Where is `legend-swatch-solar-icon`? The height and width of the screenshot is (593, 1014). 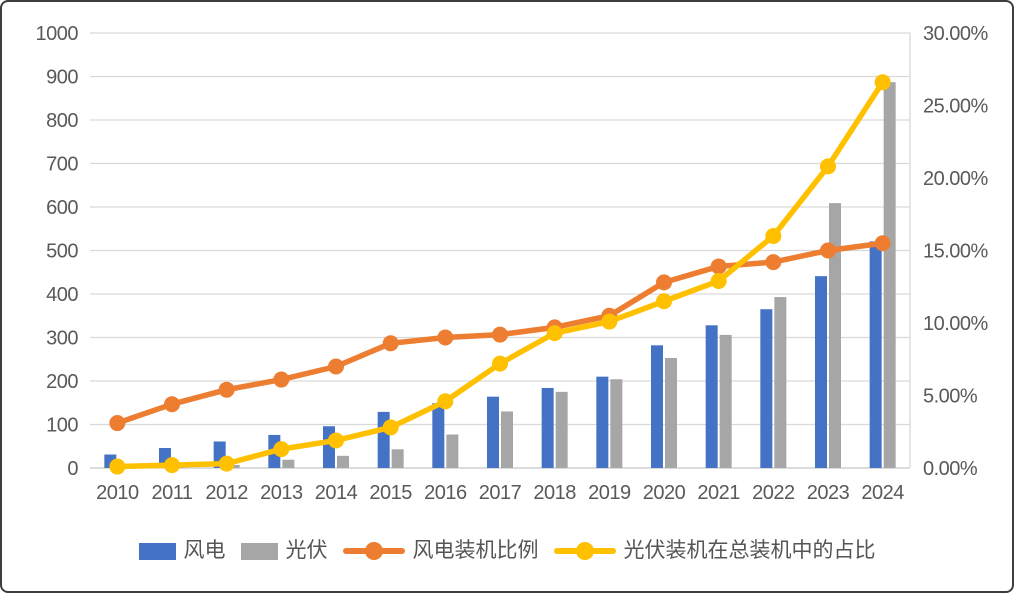
legend-swatch-solar-icon is located at coordinates (259, 551).